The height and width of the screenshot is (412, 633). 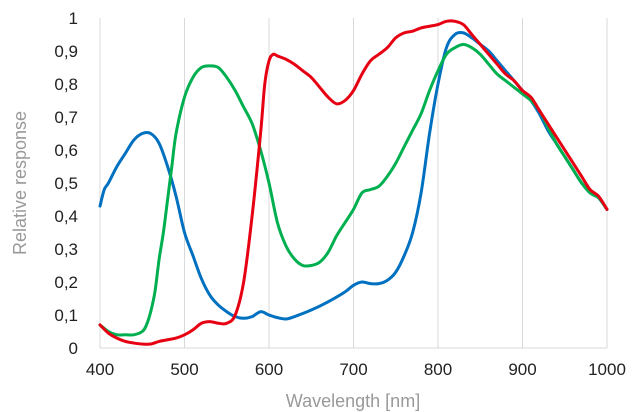 I want to click on y-tick-label: 0,2, so click(x=66, y=282).